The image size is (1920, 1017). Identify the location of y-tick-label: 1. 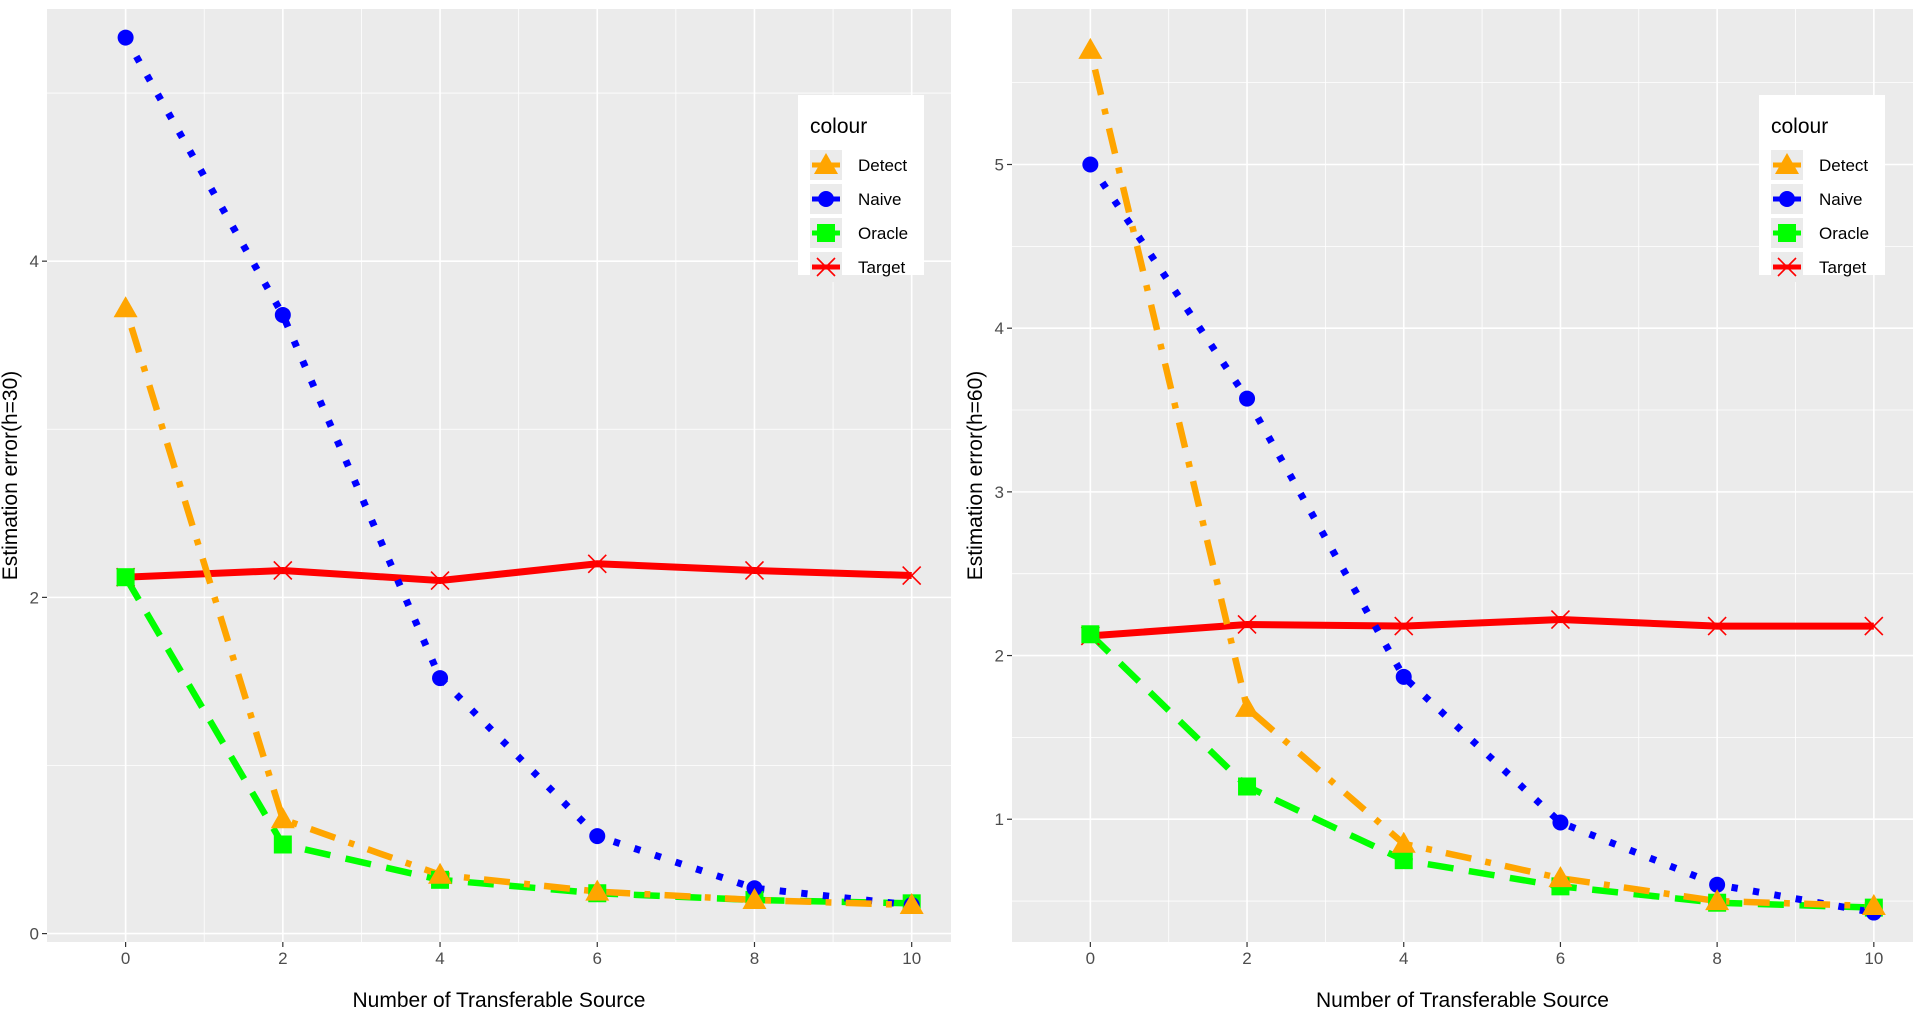
(999, 819).